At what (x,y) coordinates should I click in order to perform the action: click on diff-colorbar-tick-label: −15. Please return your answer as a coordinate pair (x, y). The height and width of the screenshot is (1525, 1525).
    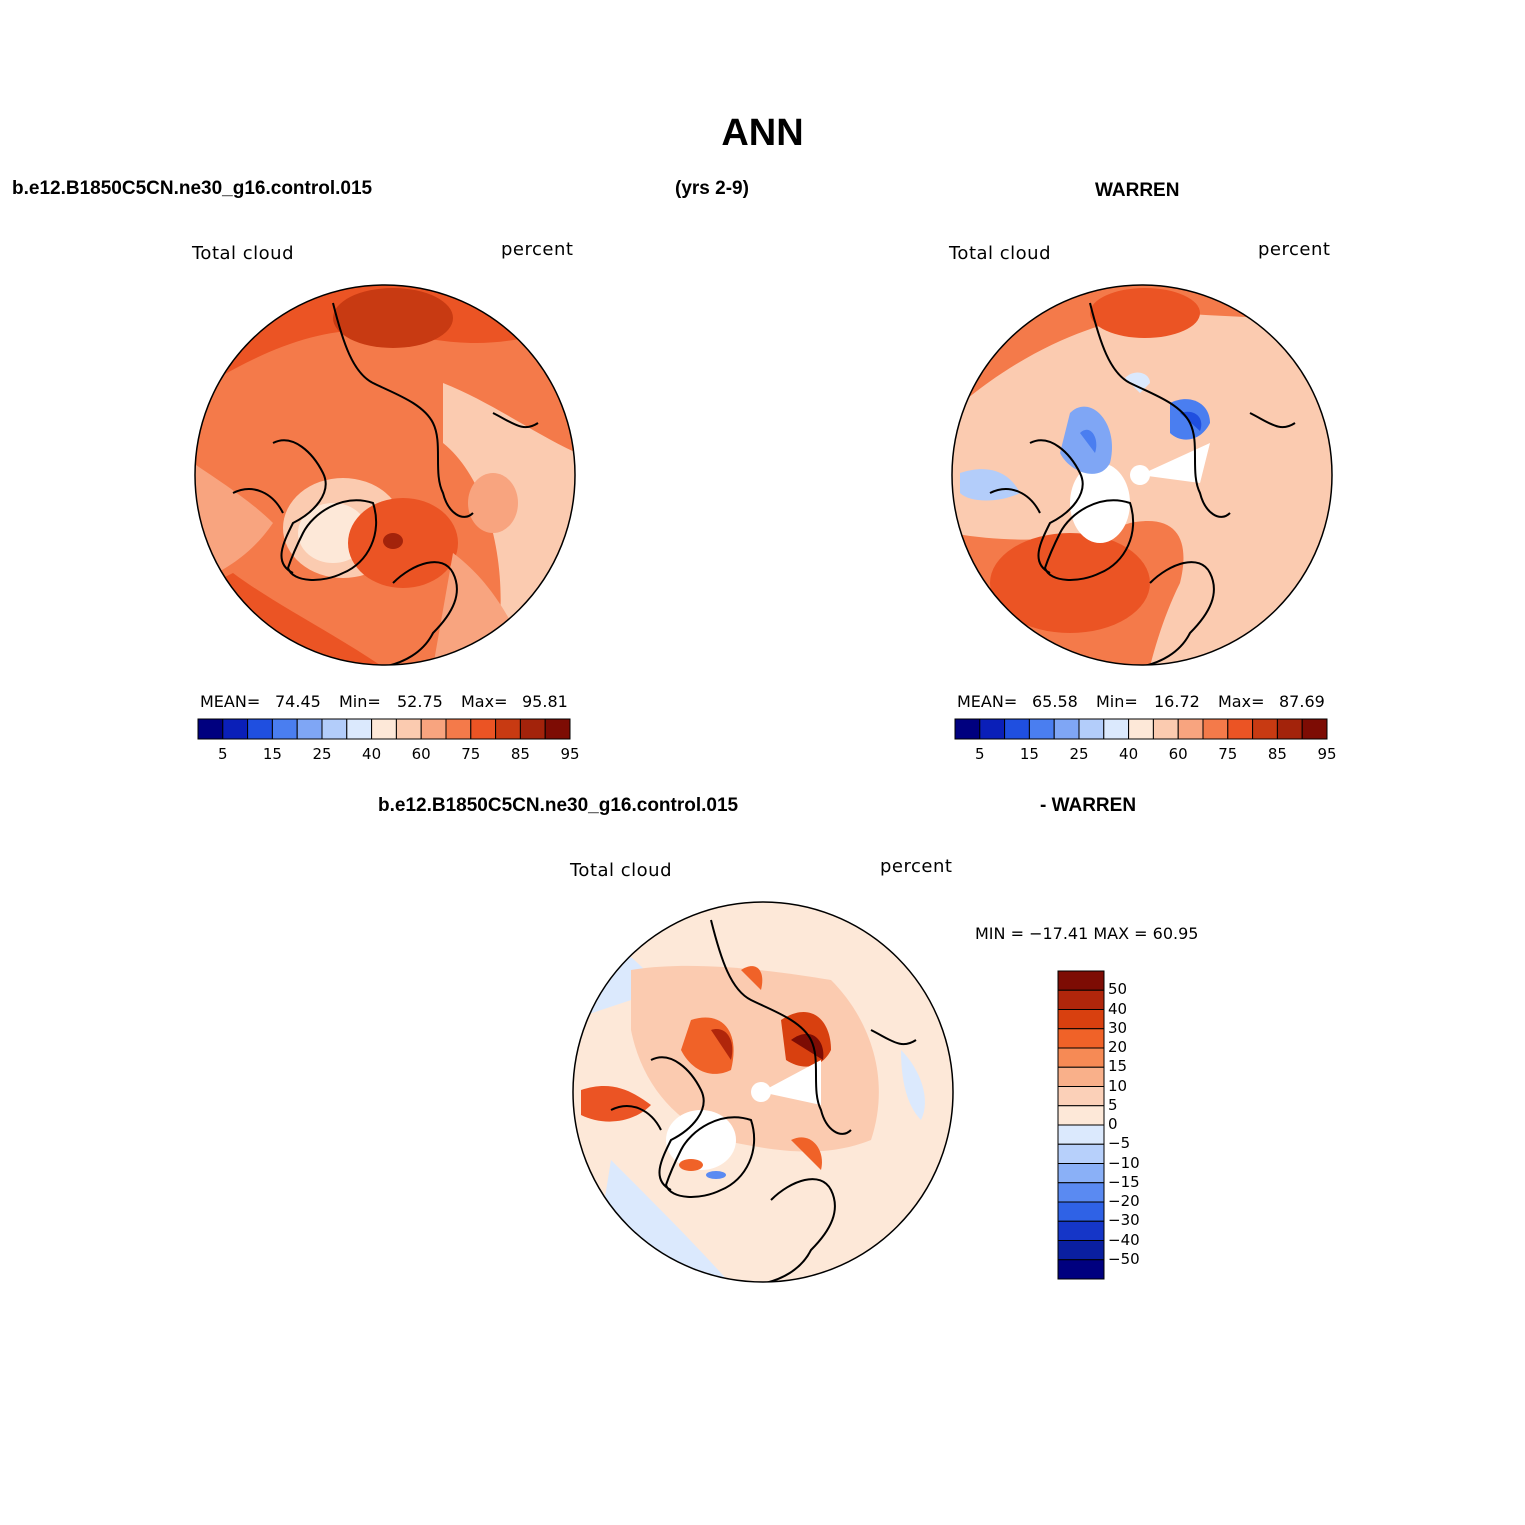
    Looking at the image, I should click on (1124, 1181).